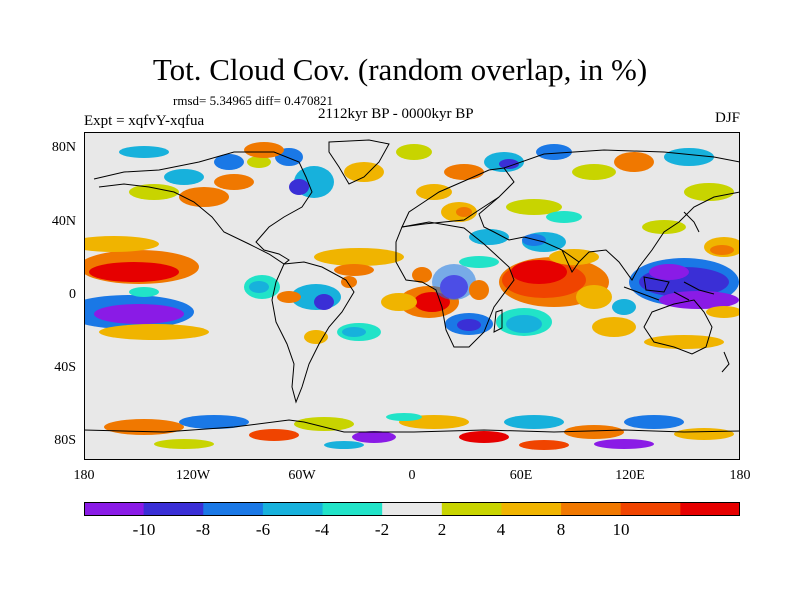 The width and height of the screenshot is (800, 600). Describe the element at coordinates (313, 332) in the screenshot. I see `south-america-coast` at that location.